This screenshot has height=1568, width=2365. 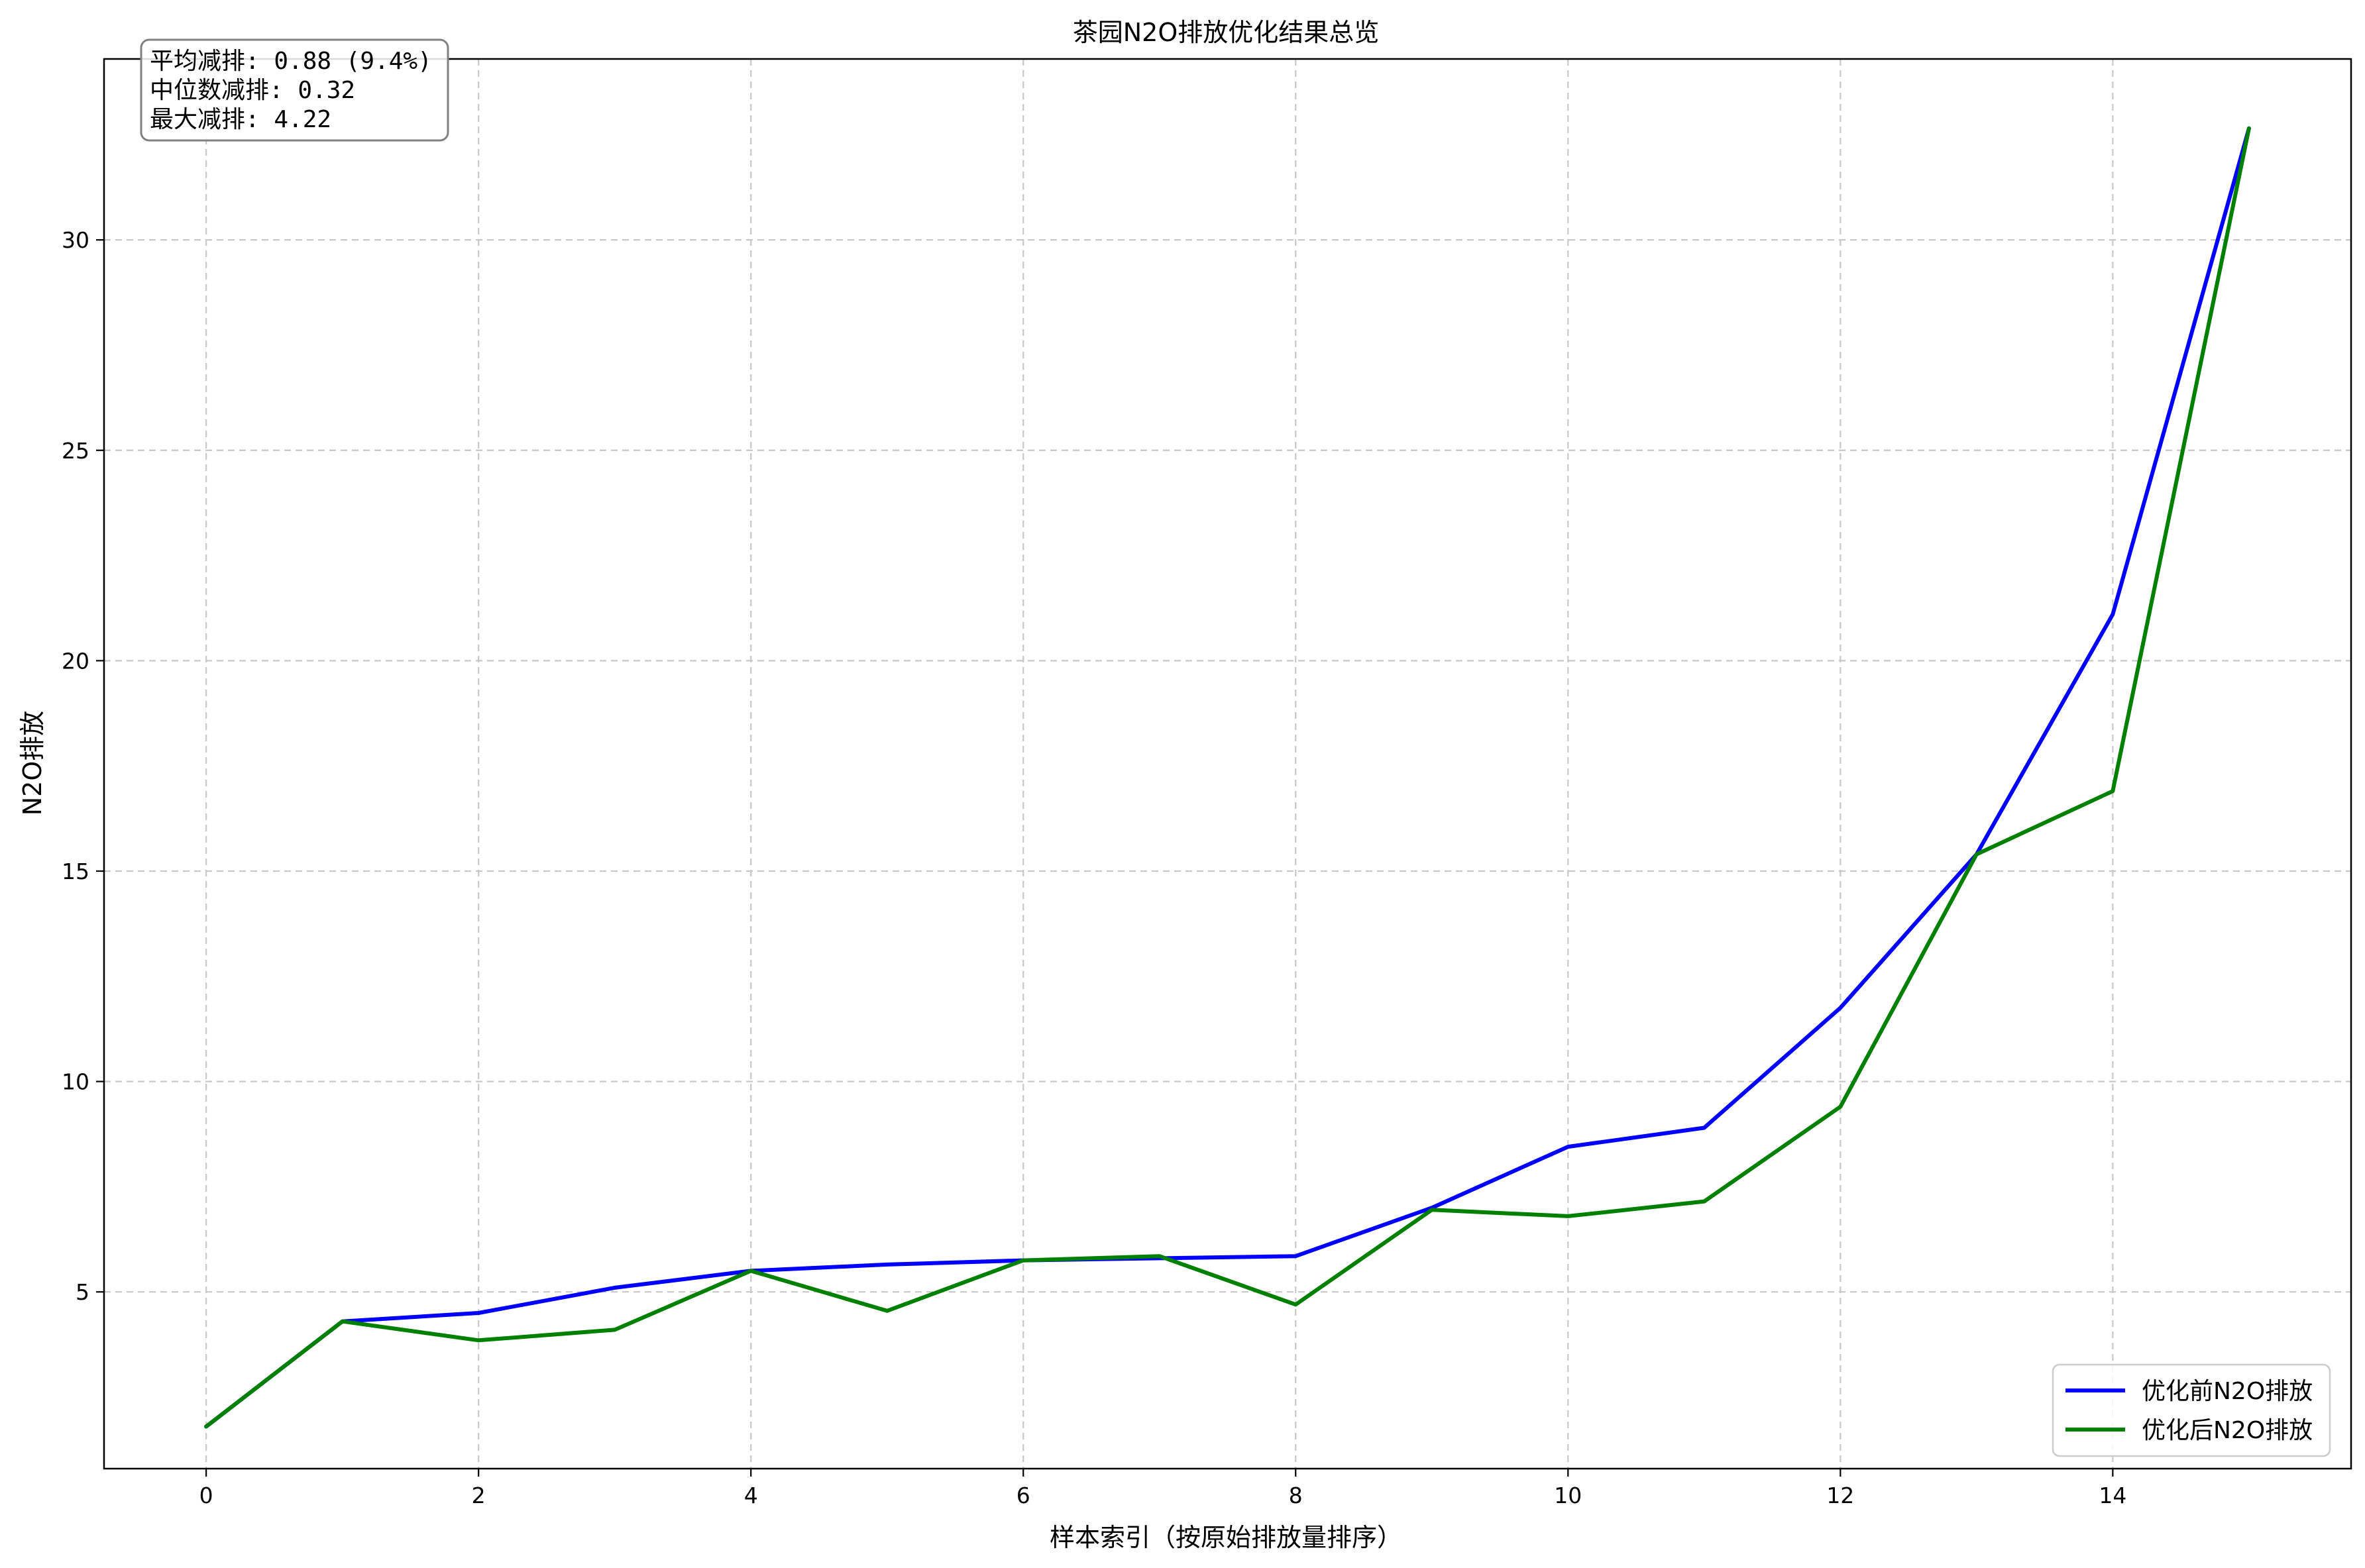 I want to click on x-tick-label: 6, so click(x=1023, y=1495).